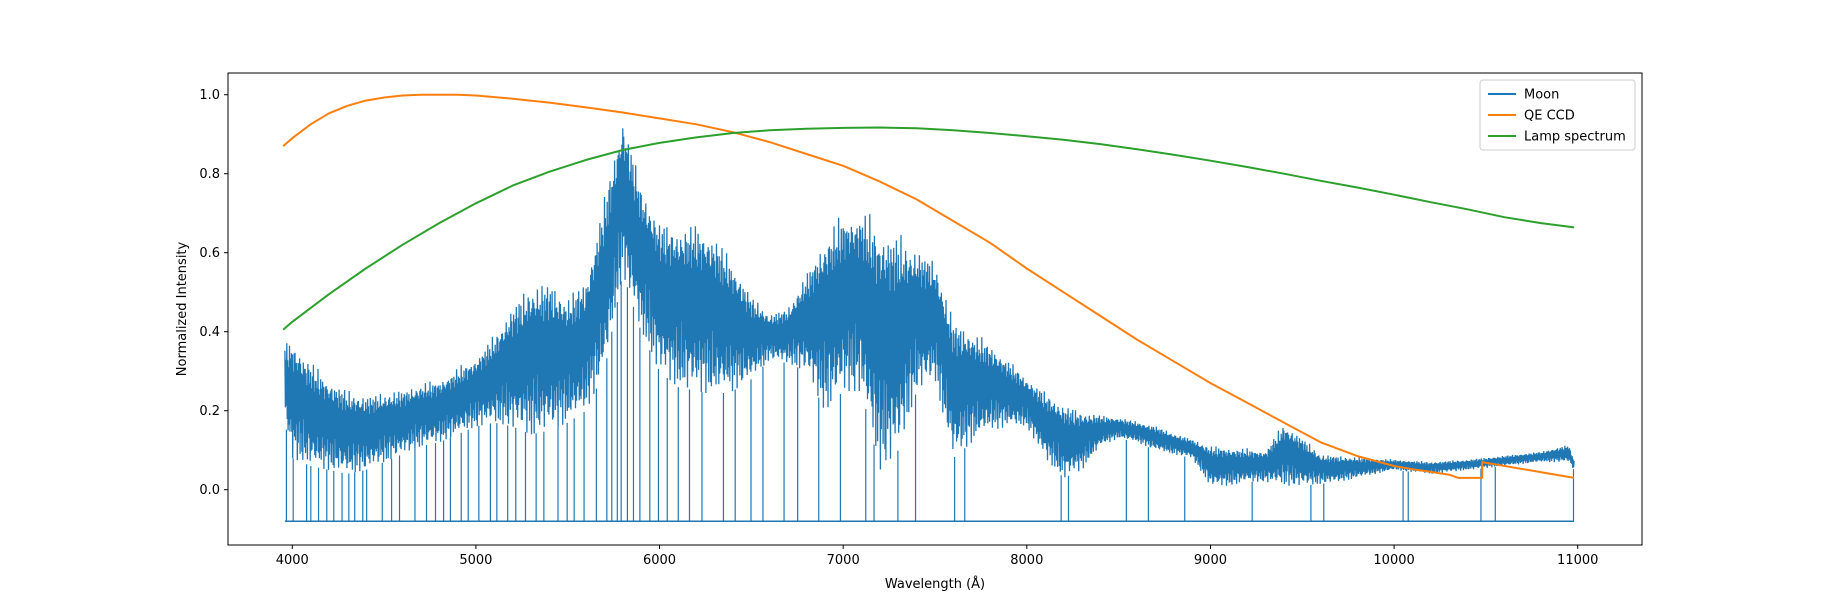 Image resolution: width=1821 pixels, height=611 pixels. What do you see at coordinates (935, 584) in the screenshot?
I see `x-axis-label: Wavelength (Å)` at bounding box center [935, 584].